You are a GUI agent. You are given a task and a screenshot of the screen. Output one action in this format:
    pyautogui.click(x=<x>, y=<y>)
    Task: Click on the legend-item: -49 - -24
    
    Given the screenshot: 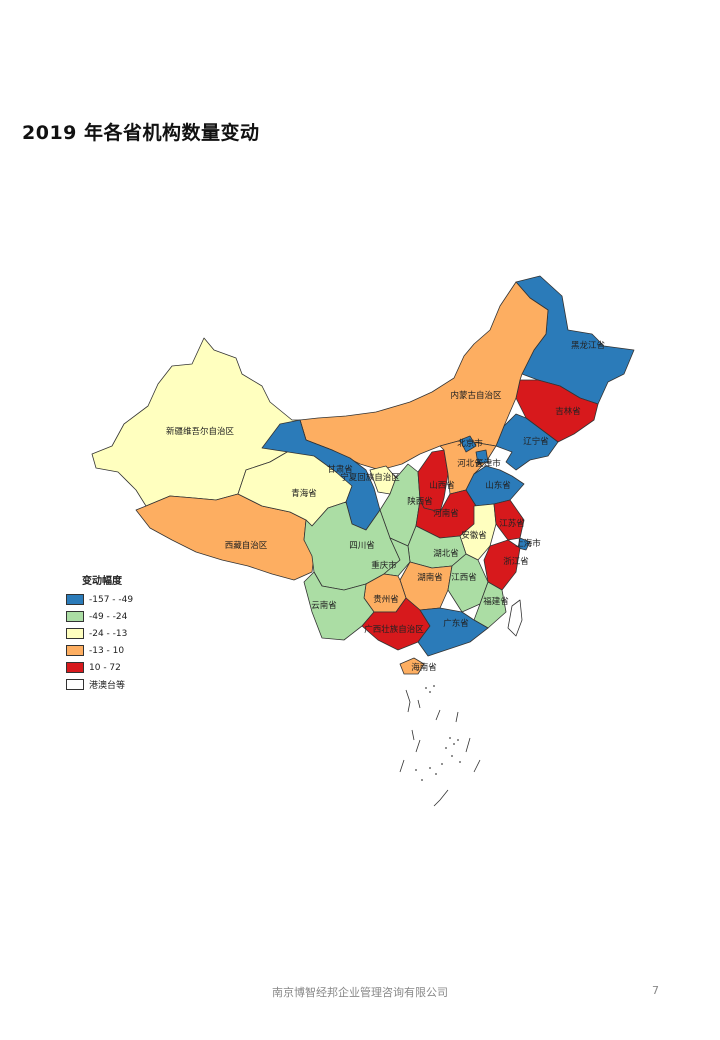 What is the action you would take?
    pyautogui.click(x=99, y=616)
    